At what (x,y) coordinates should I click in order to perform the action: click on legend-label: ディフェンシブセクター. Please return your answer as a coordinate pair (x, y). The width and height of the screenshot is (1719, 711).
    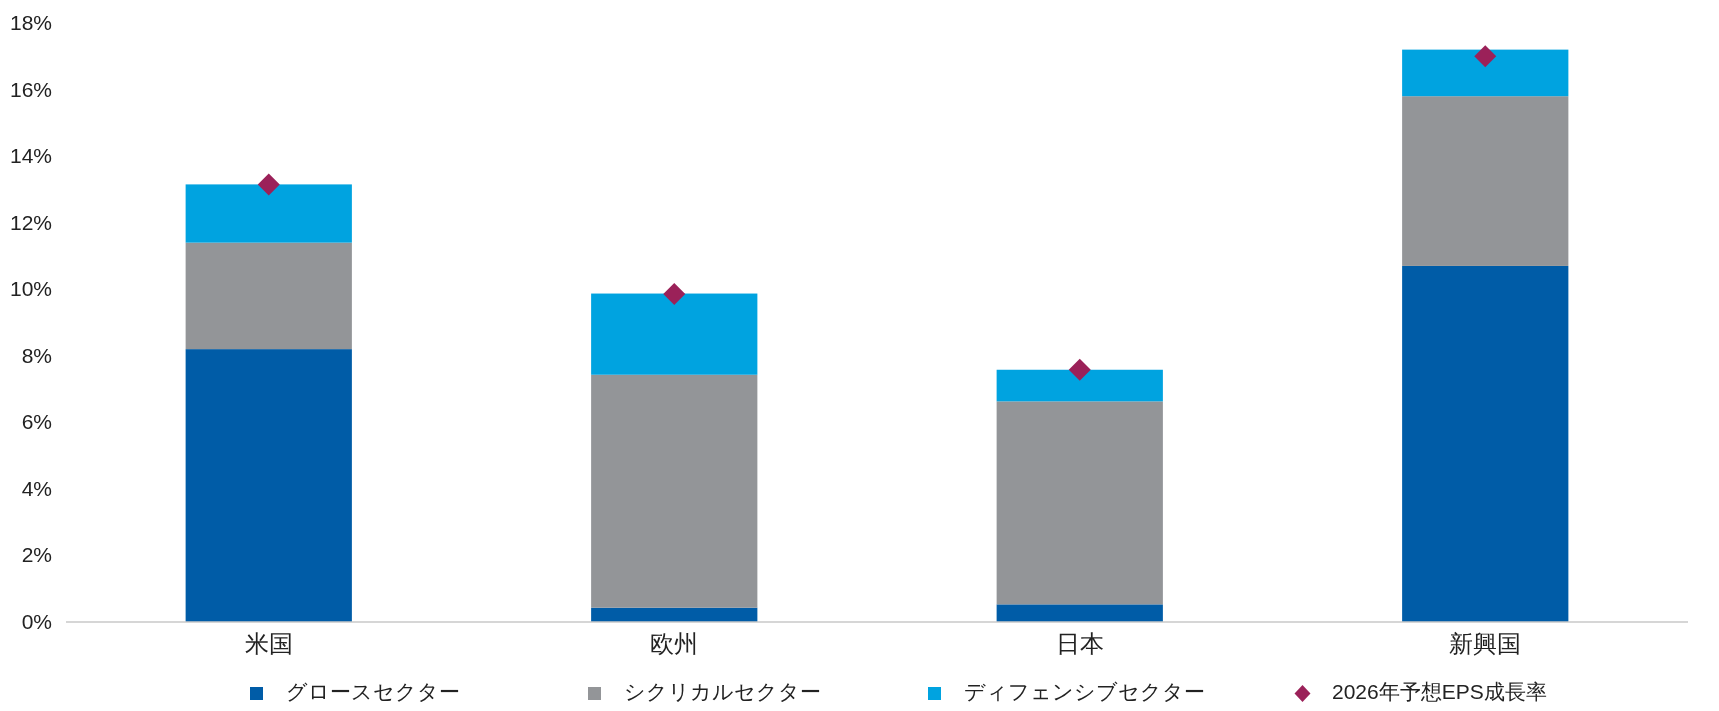
    Looking at the image, I should click on (1084, 691).